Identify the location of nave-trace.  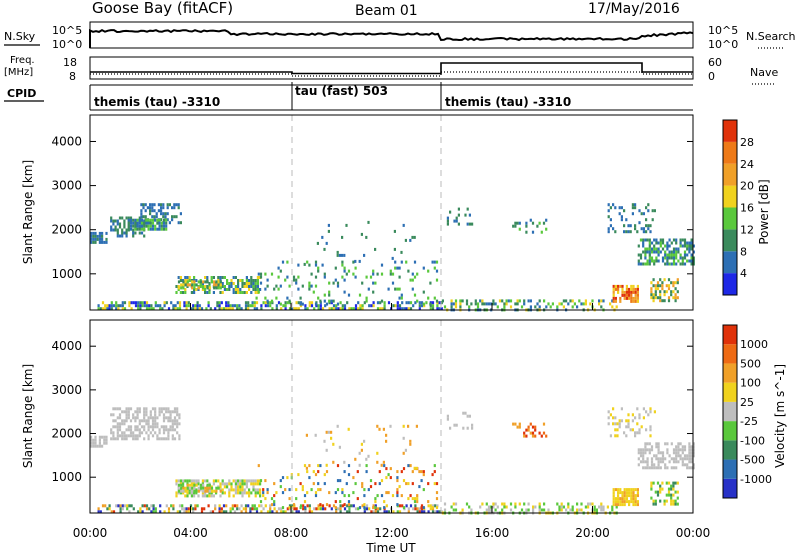
(391, 74).